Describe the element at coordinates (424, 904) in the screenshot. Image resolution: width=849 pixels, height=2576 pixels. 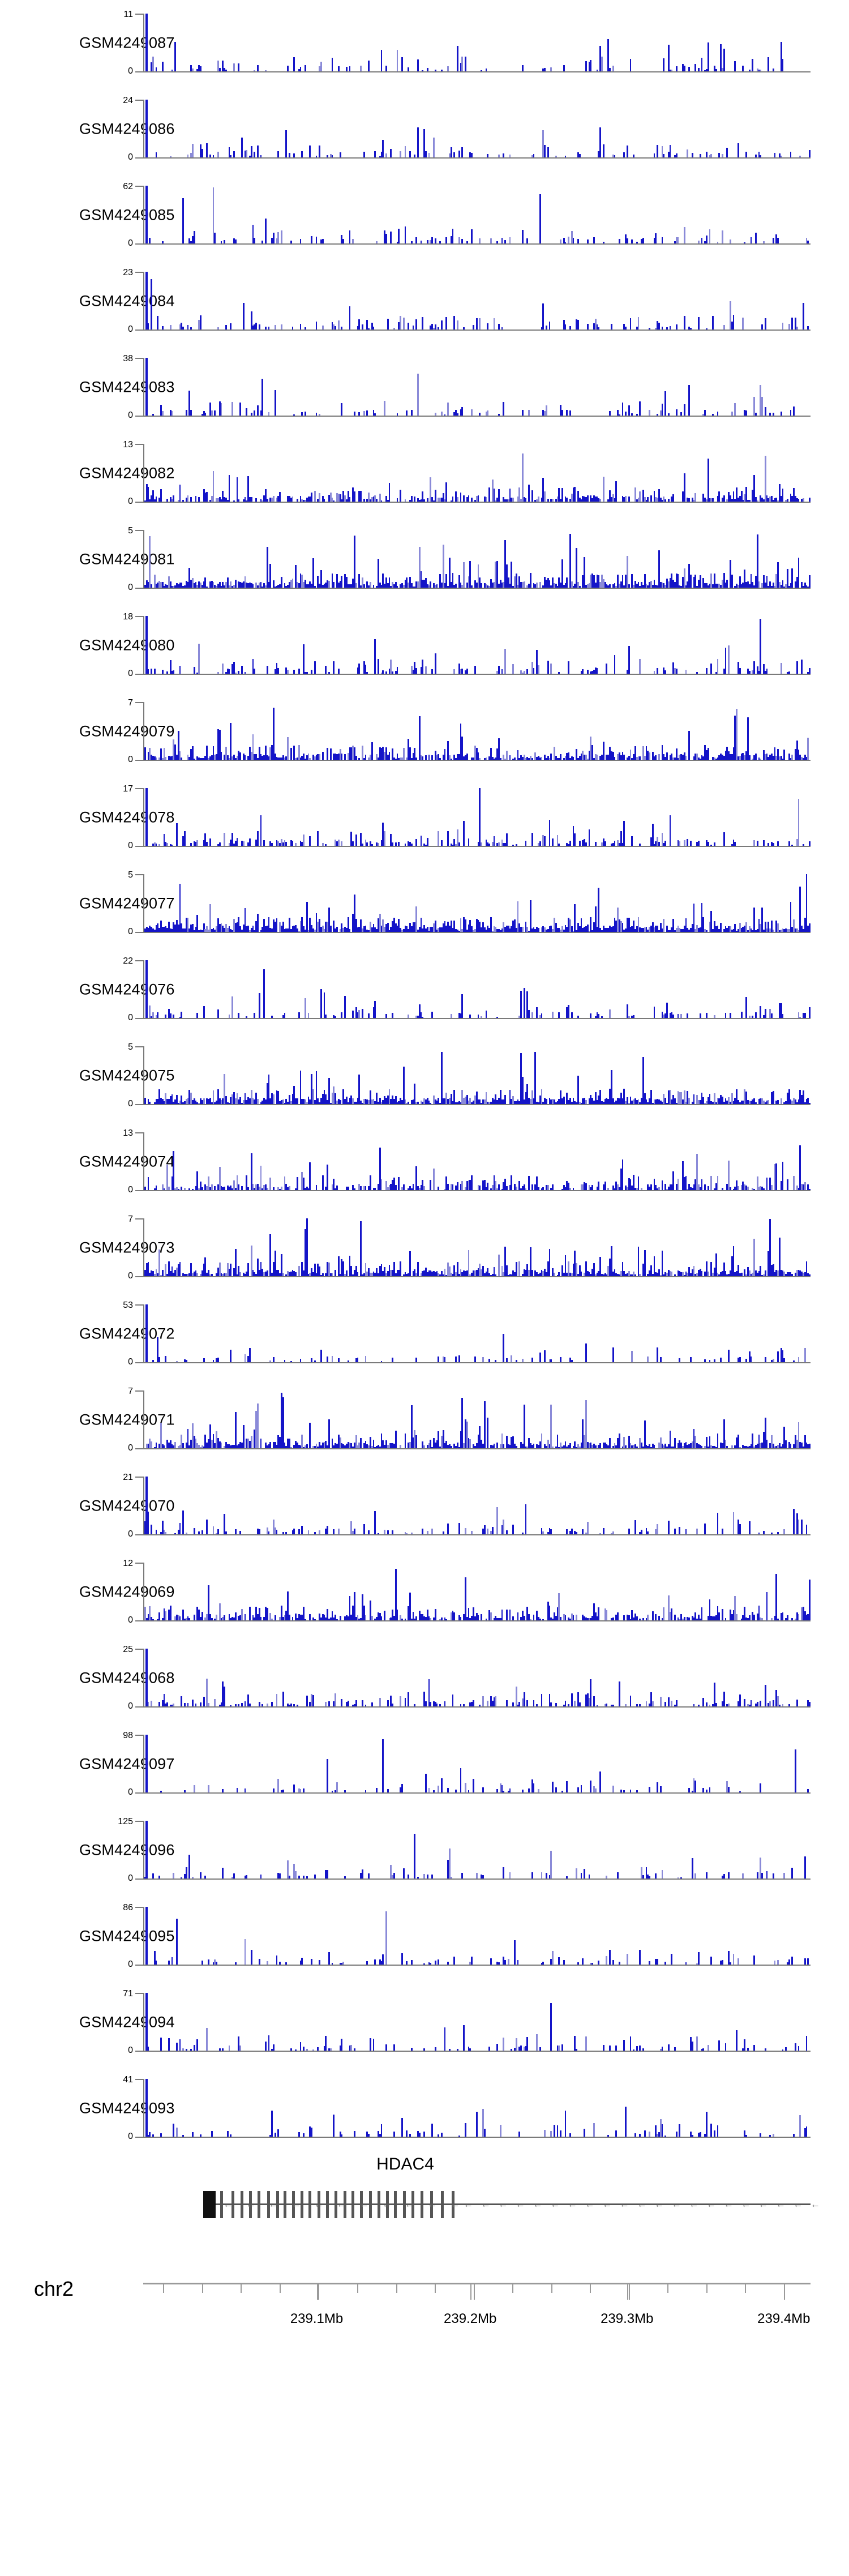
I see `signal-track: GSM4249077 5 0` at that location.